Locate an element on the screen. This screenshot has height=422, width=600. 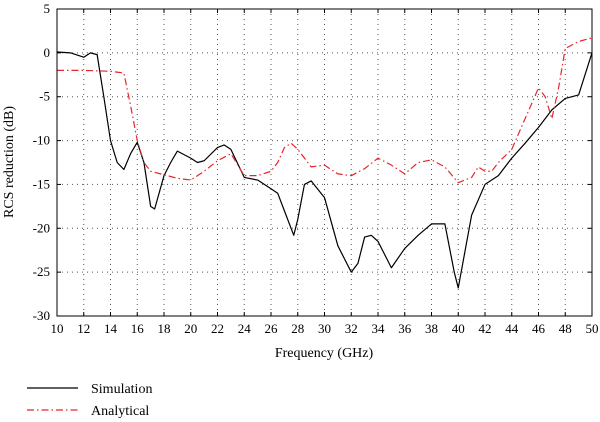
x-tick-label: 12 is located at coordinates (83, 328).